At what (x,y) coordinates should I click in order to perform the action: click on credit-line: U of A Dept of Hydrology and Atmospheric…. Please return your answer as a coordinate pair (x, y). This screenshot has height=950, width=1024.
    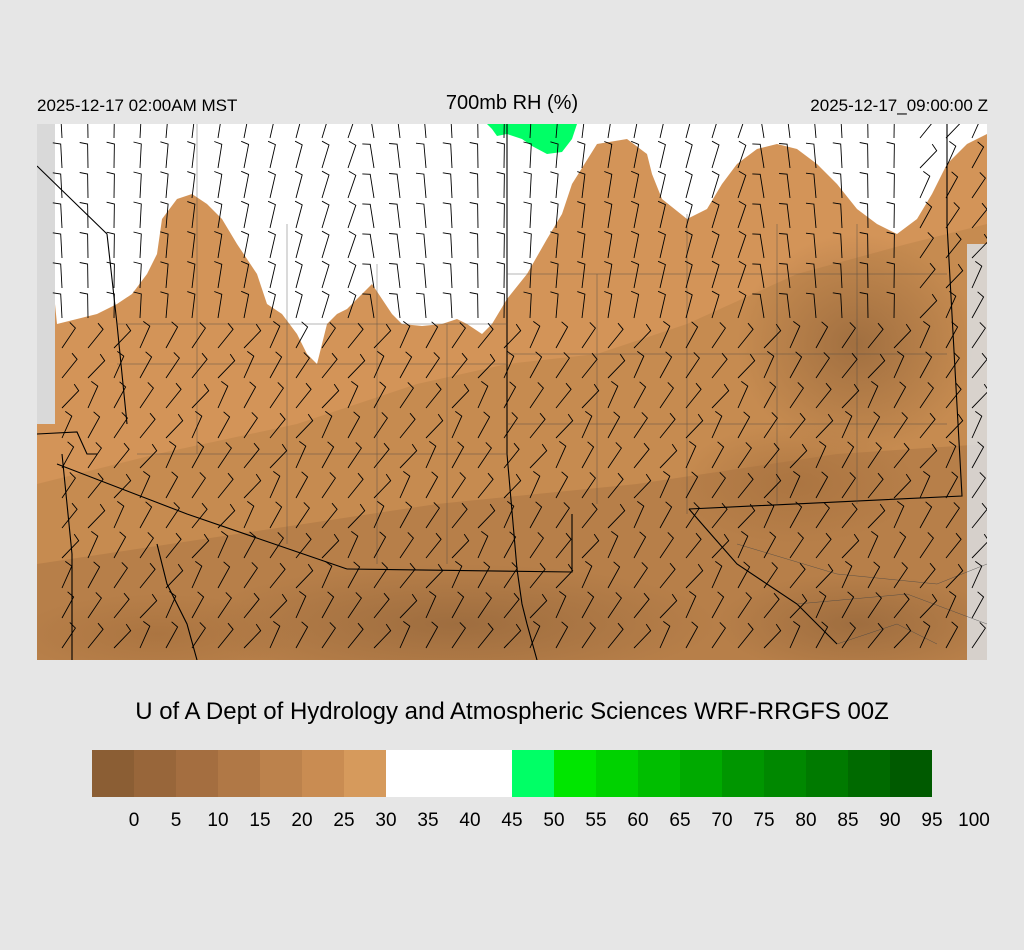
    Looking at the image, I should click on (512, 711).